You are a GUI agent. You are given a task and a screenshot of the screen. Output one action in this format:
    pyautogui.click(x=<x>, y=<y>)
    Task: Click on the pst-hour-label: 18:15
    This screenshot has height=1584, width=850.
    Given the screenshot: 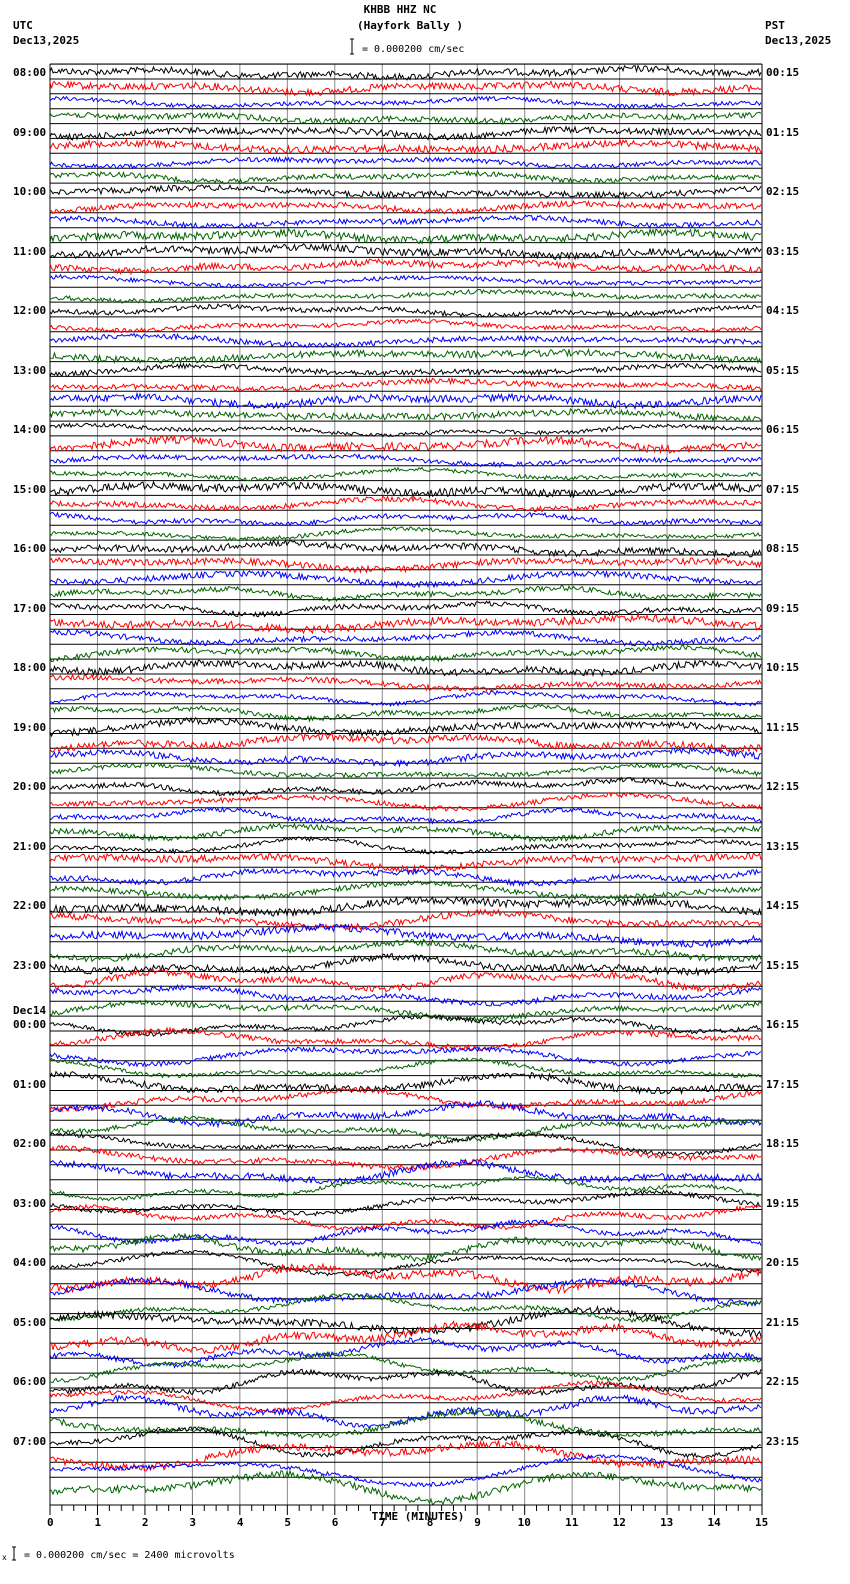 What is the action you would take?
    pyautogui.click(x=783, y=1143)
    